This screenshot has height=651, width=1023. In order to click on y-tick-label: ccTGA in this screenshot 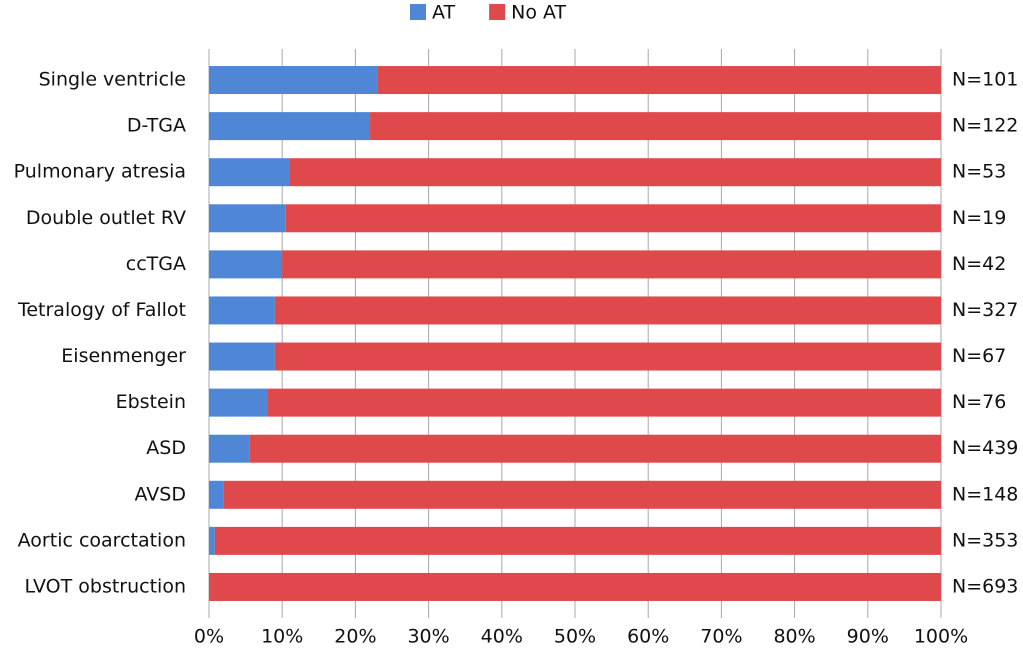, I will do `click(156, 264)`.